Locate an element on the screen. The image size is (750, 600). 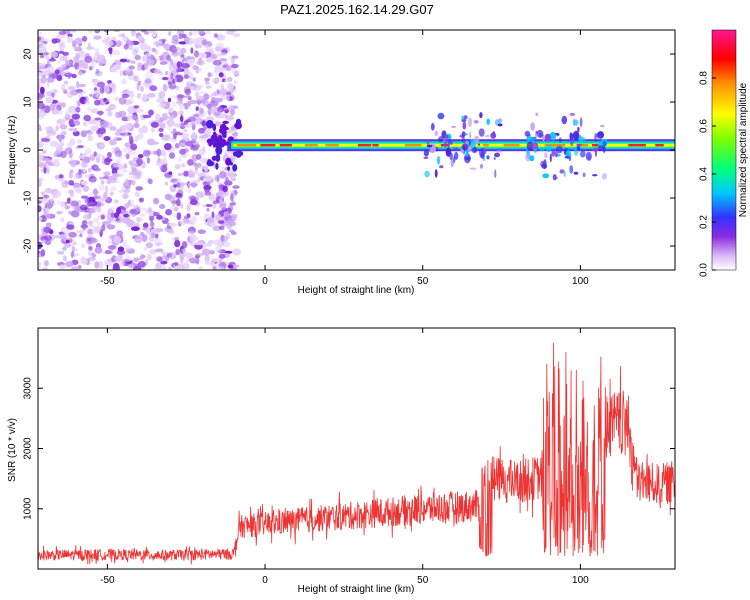
snr-y-axis-label: SNR (10 * v/v) is located at coordinates (12, 450).